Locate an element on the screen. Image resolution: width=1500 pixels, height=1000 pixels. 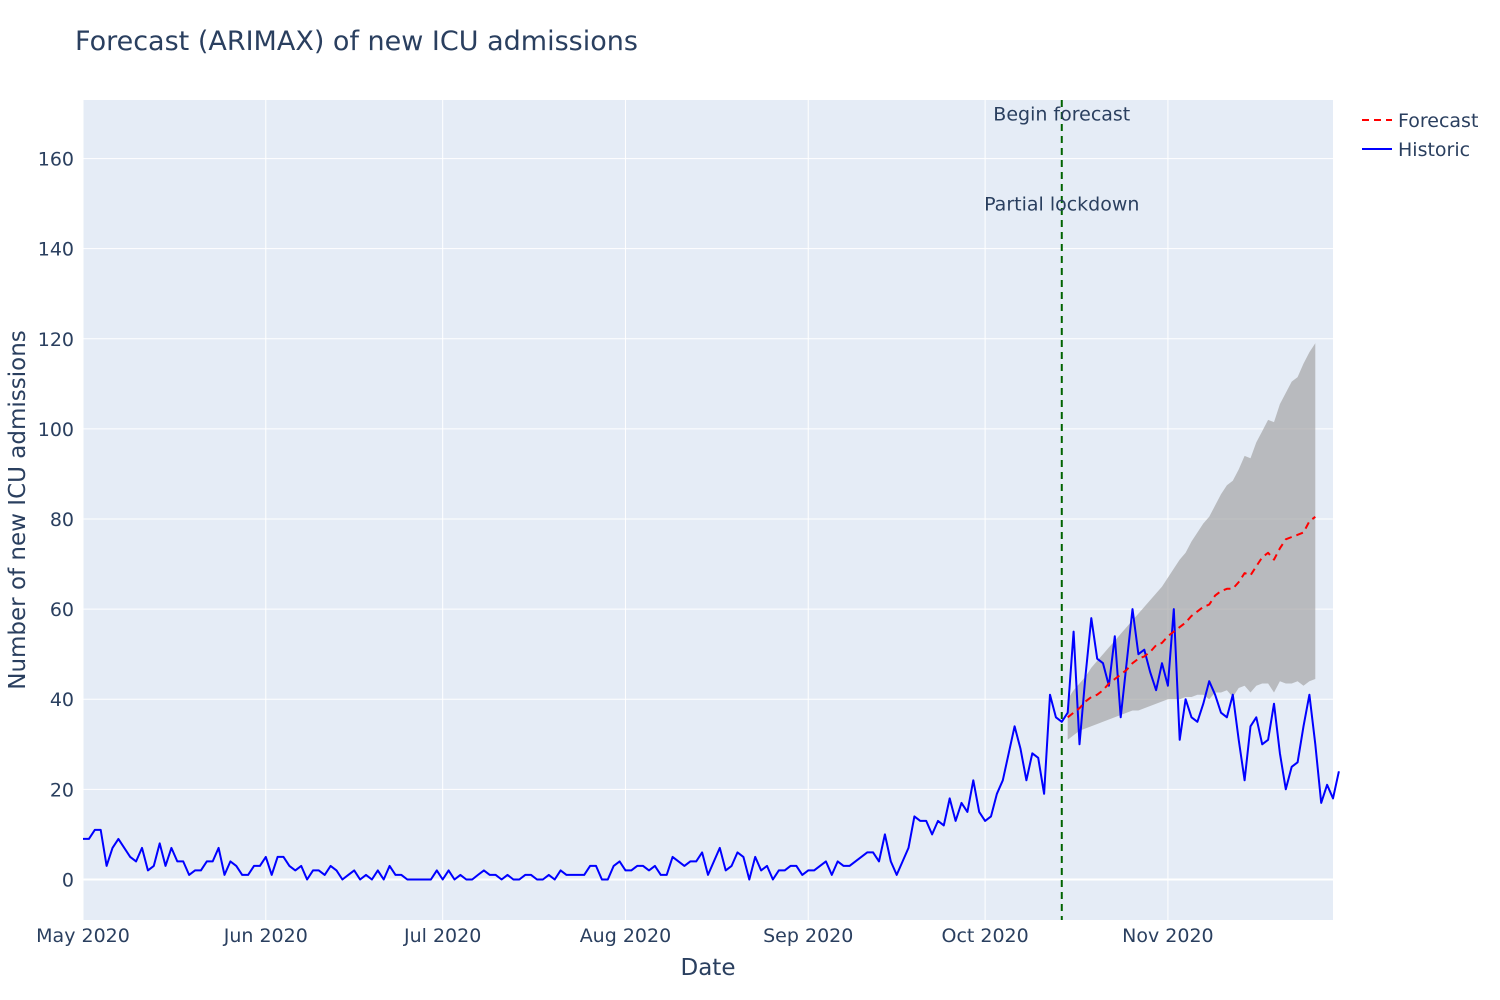
x-tick-label: Jun 2020 is located at coordinates (265, 936).